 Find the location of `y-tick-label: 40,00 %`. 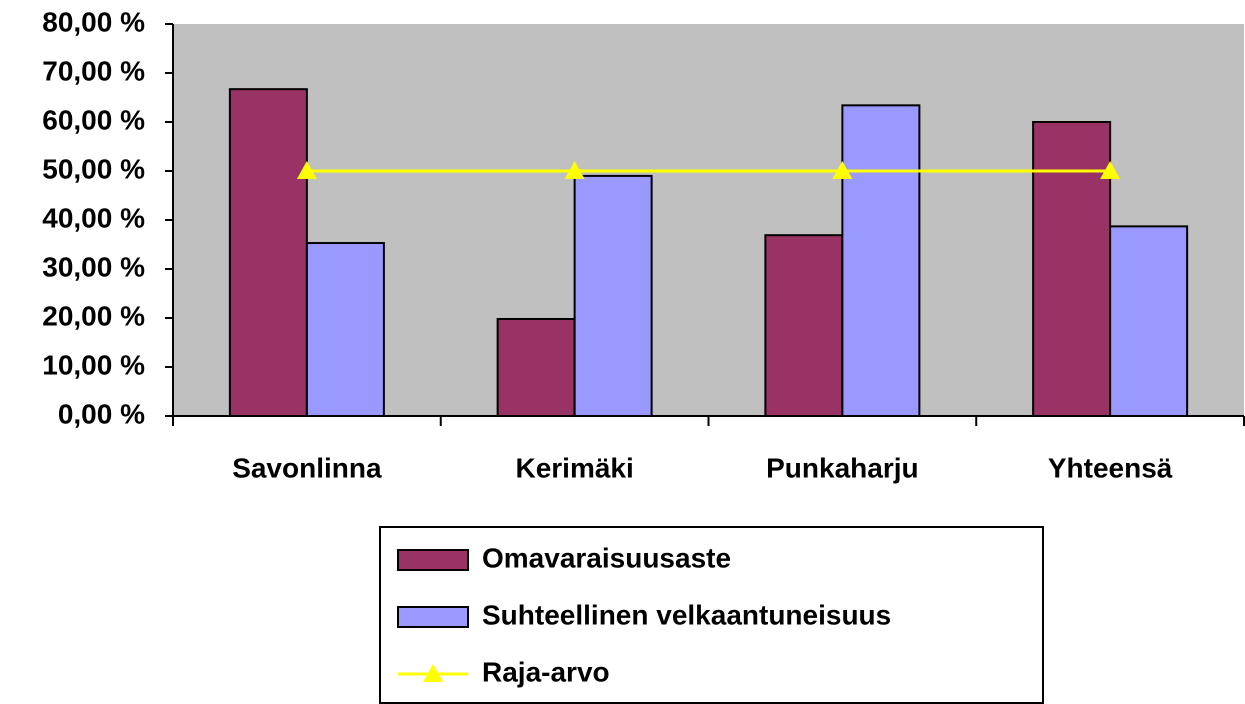

y-tick-label: 40,00 % is located at coordinates (93, 217).